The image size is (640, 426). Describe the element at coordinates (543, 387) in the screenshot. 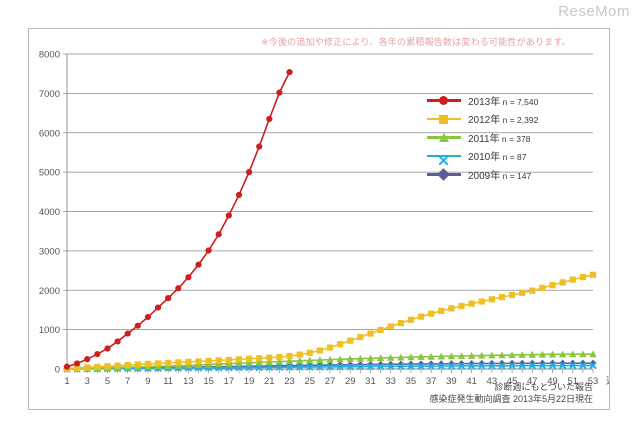

I see `caption-line-1: 診断週にもとづいた報告` at that location.